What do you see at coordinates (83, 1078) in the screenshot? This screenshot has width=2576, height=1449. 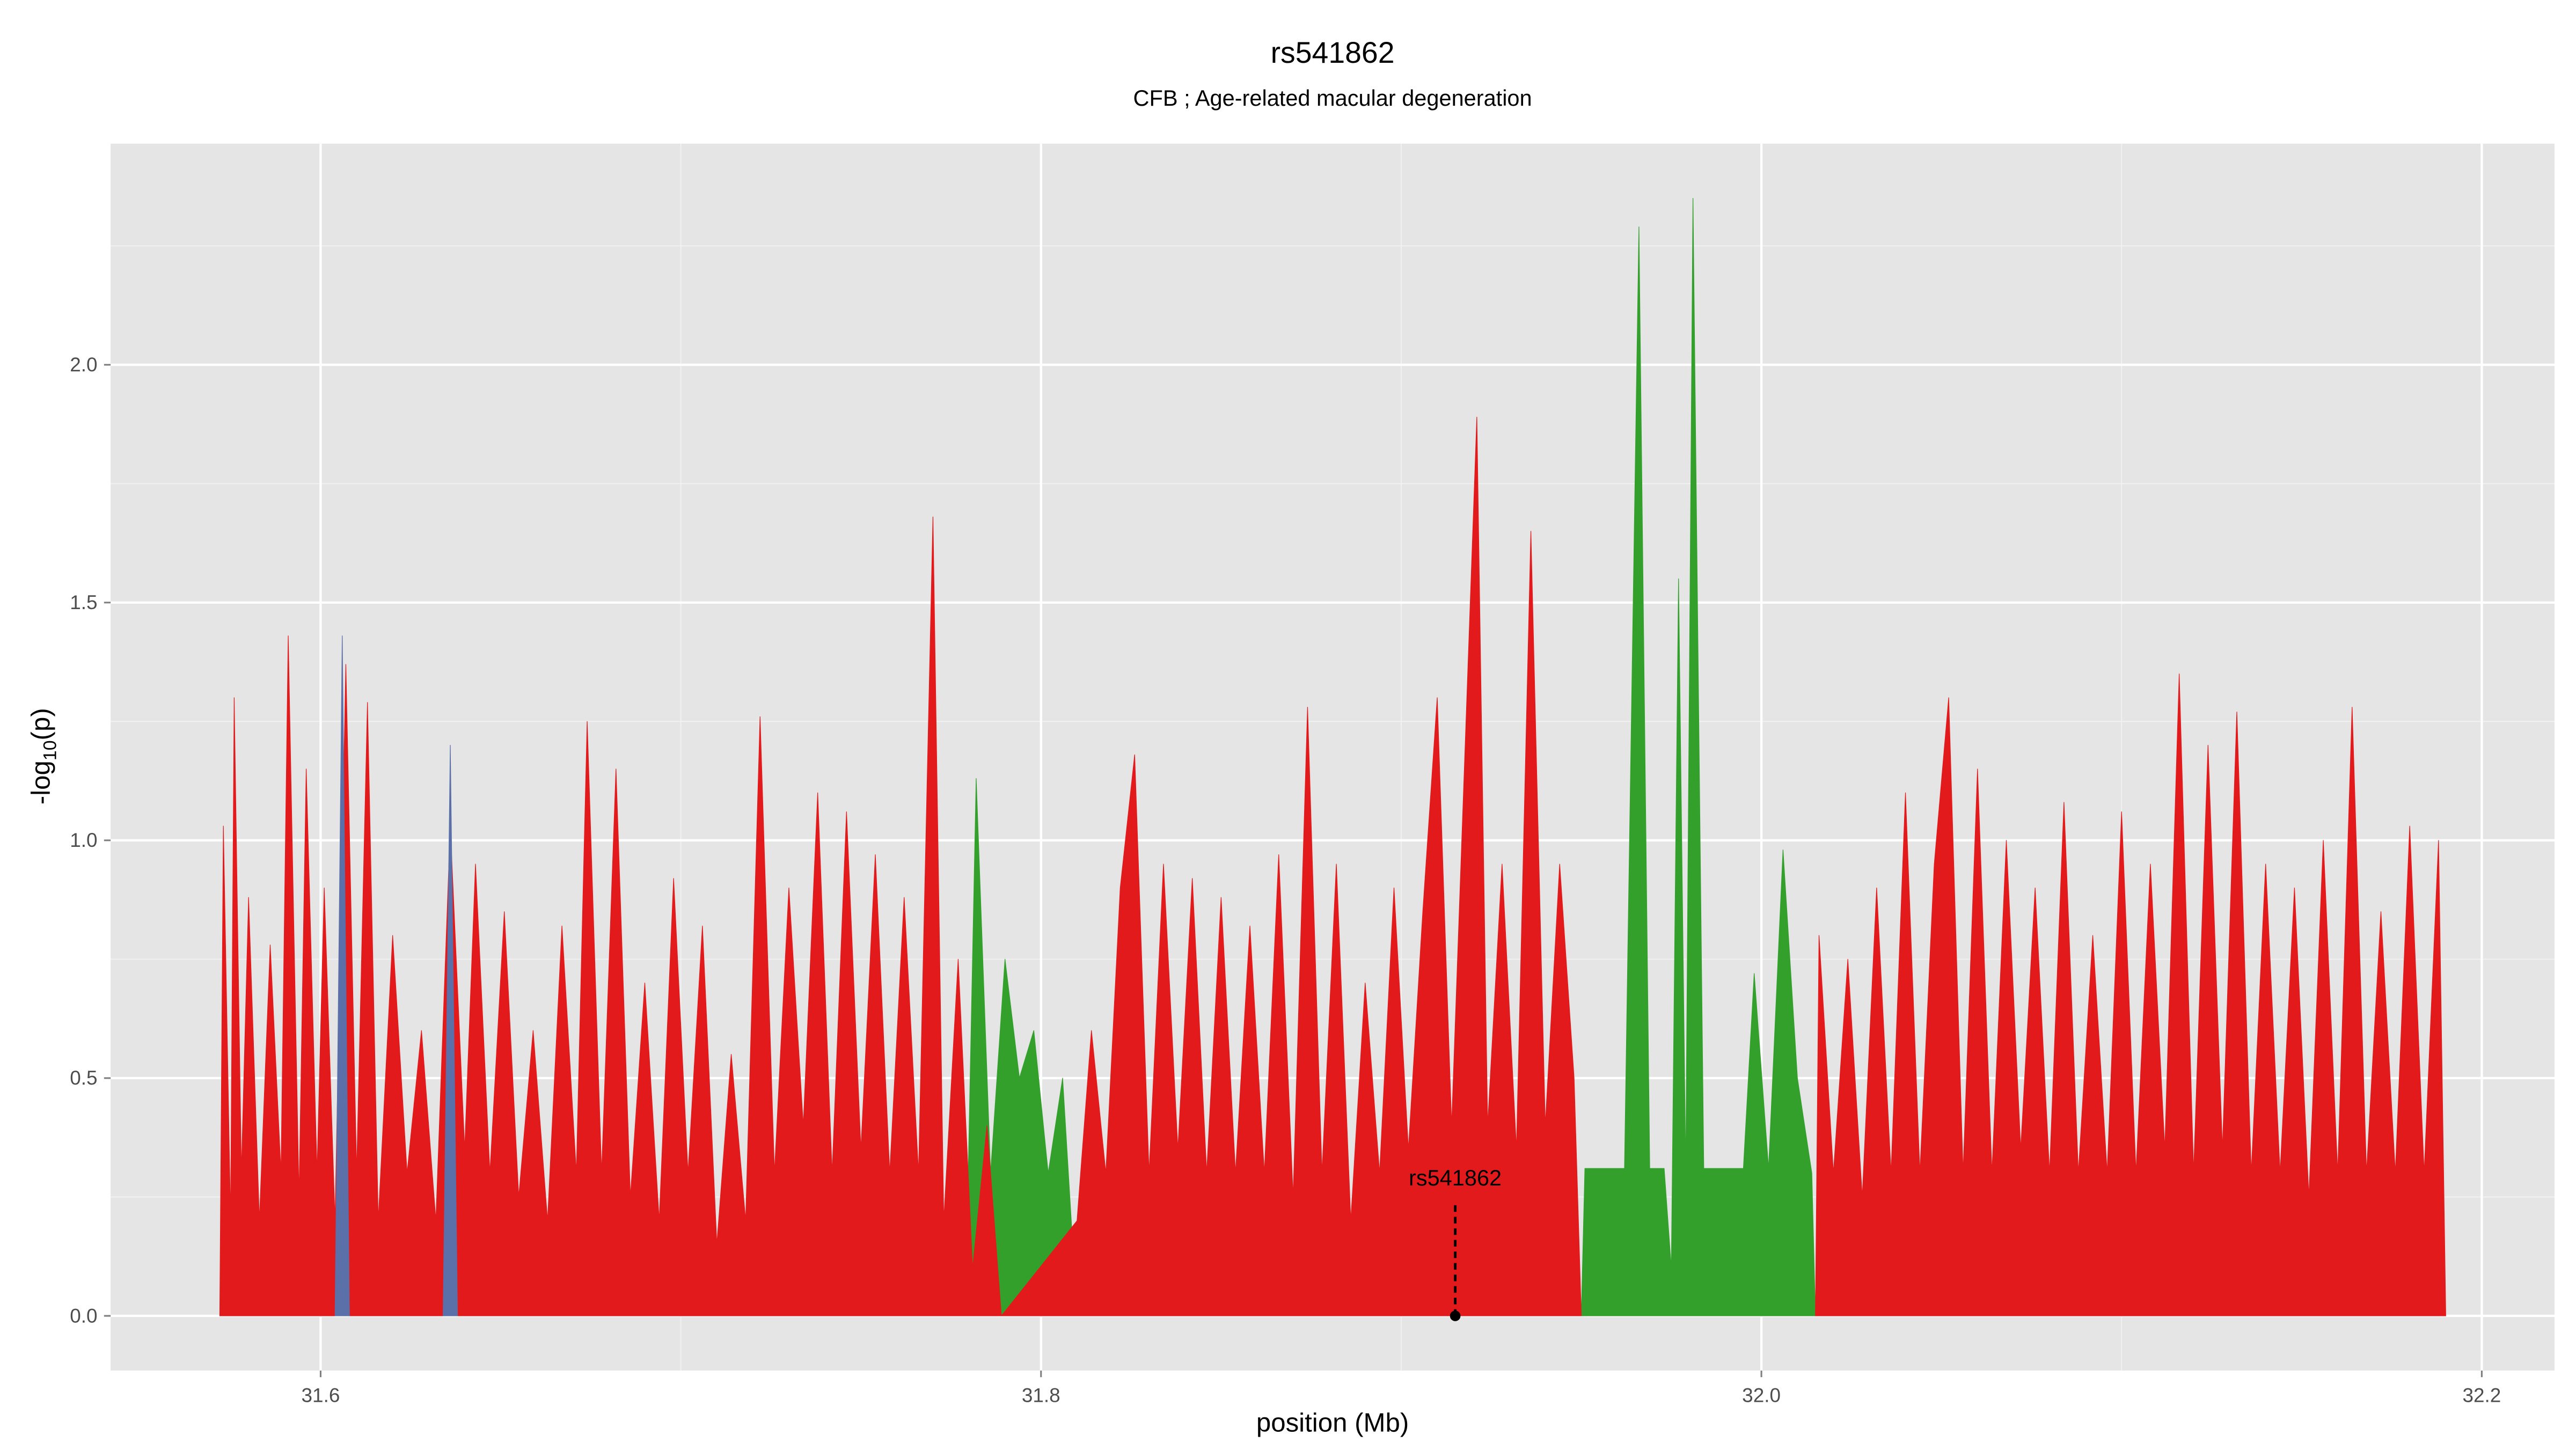 I see `y-tick-label: 0.5` at bounding box center [83, 1078].